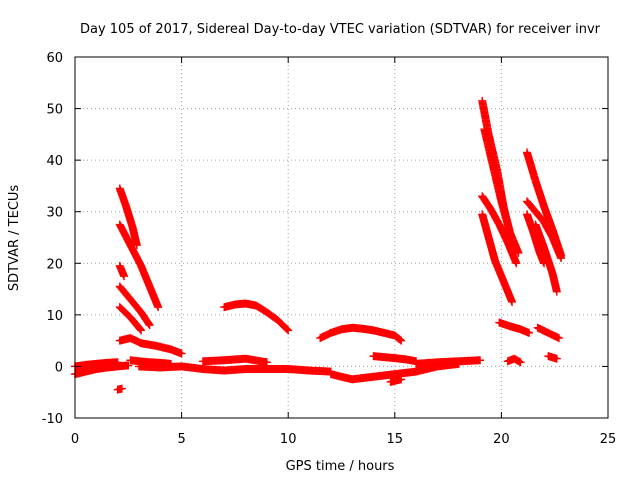  What do you see at coordinates (59, 367) in the screenshot?
I see `y-tick-label: 0` at bounding box center [59, 367].